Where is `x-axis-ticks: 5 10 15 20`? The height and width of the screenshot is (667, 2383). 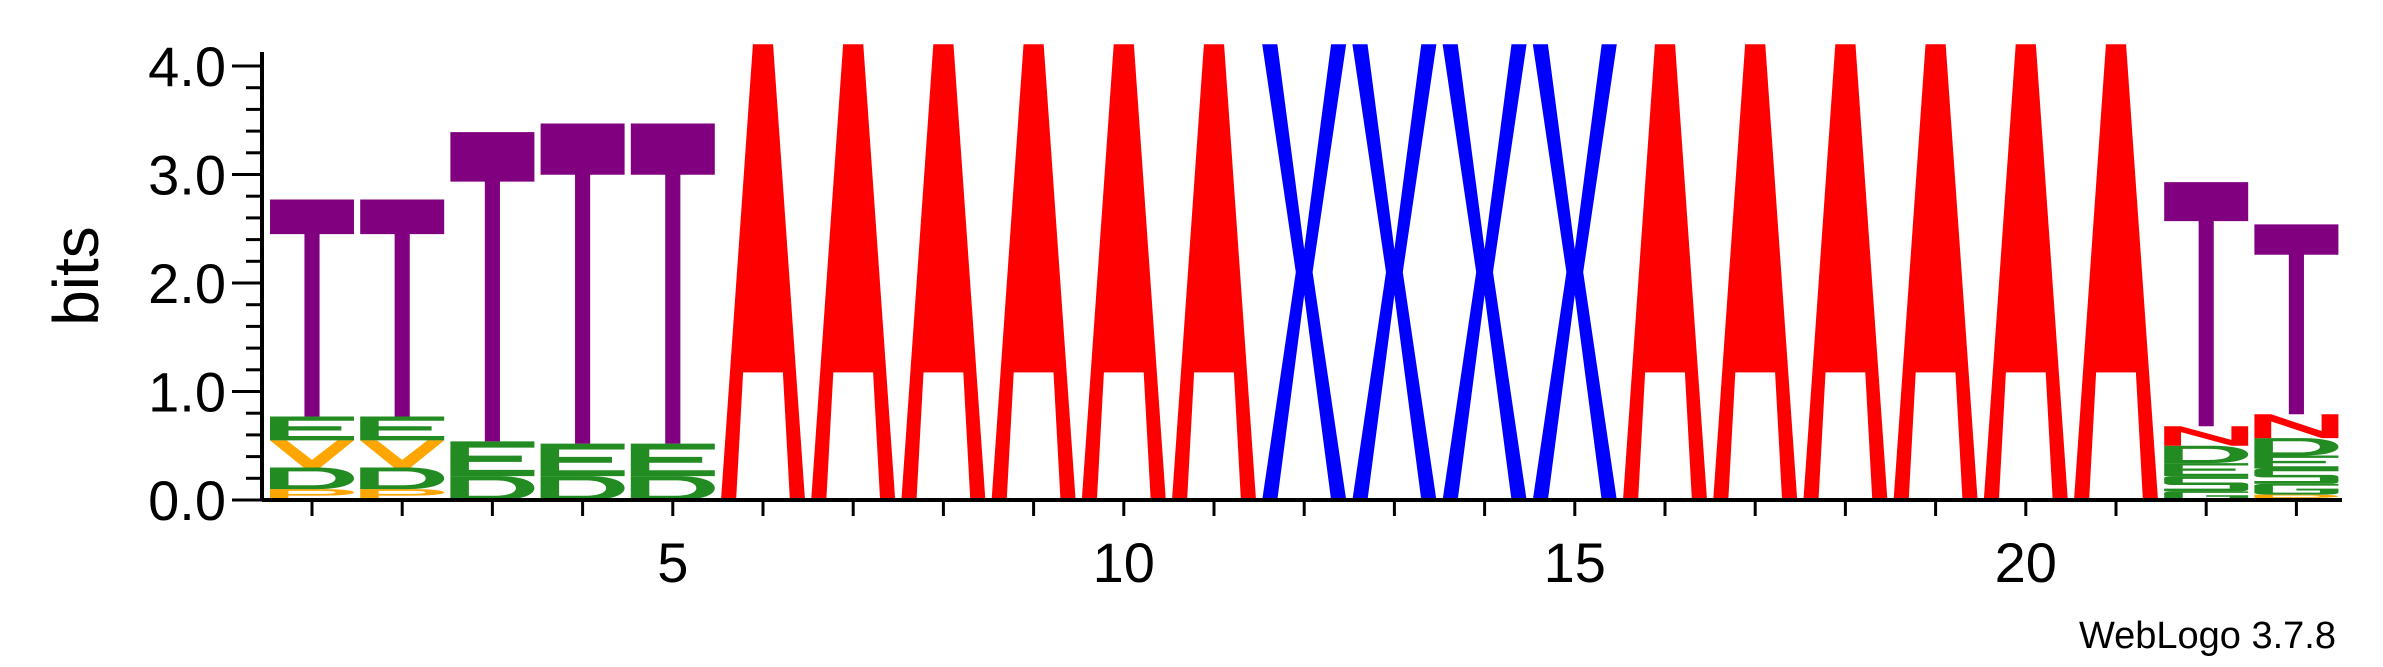
x-axis-ticks: 5 10 15 20 is located at coordinates (1304, 547).